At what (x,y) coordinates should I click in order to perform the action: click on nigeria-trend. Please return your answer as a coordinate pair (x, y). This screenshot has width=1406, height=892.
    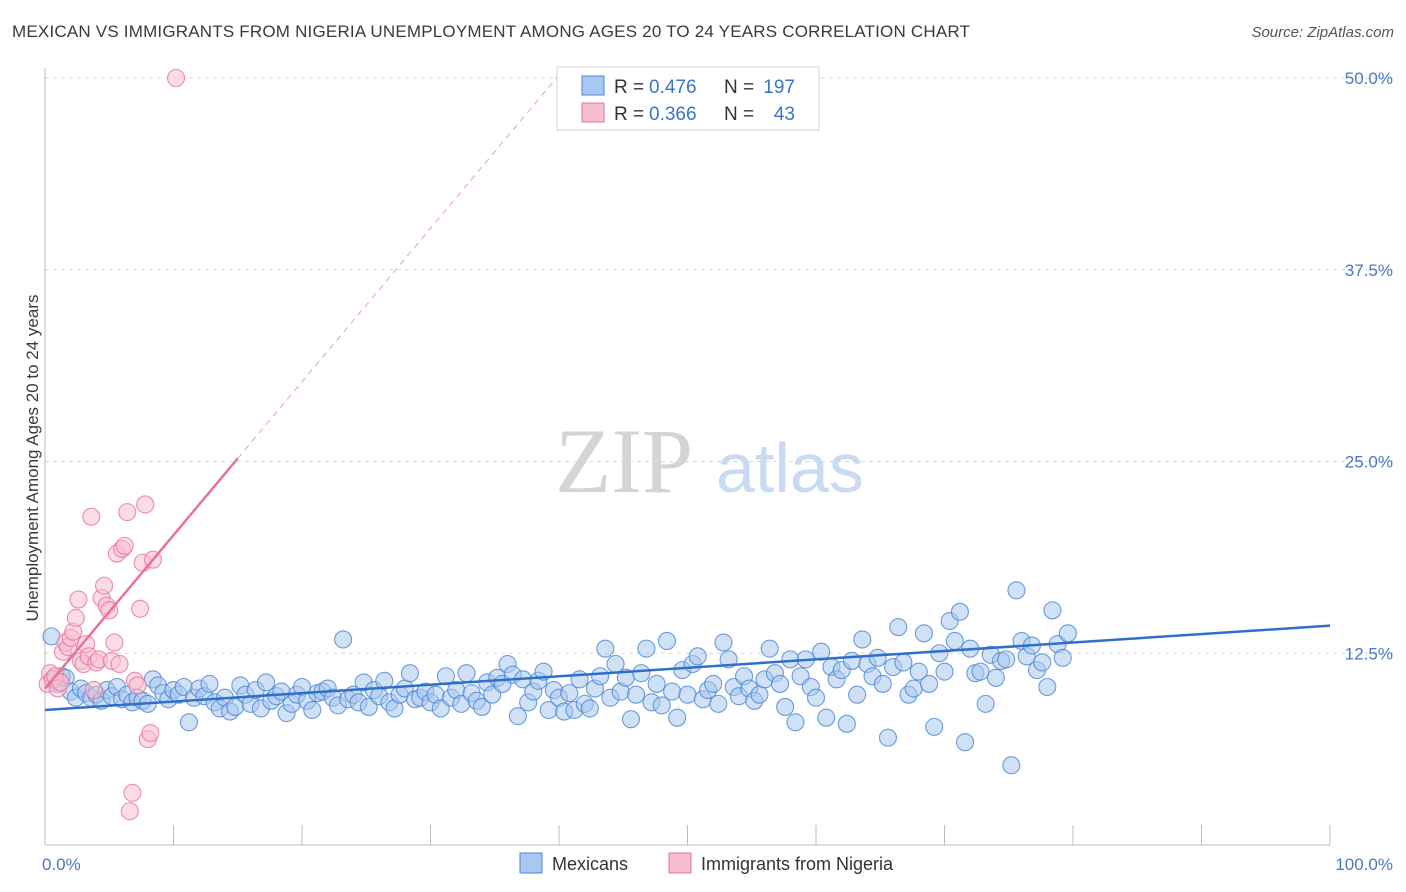
    Looking at the image, I should click on (141, 573).